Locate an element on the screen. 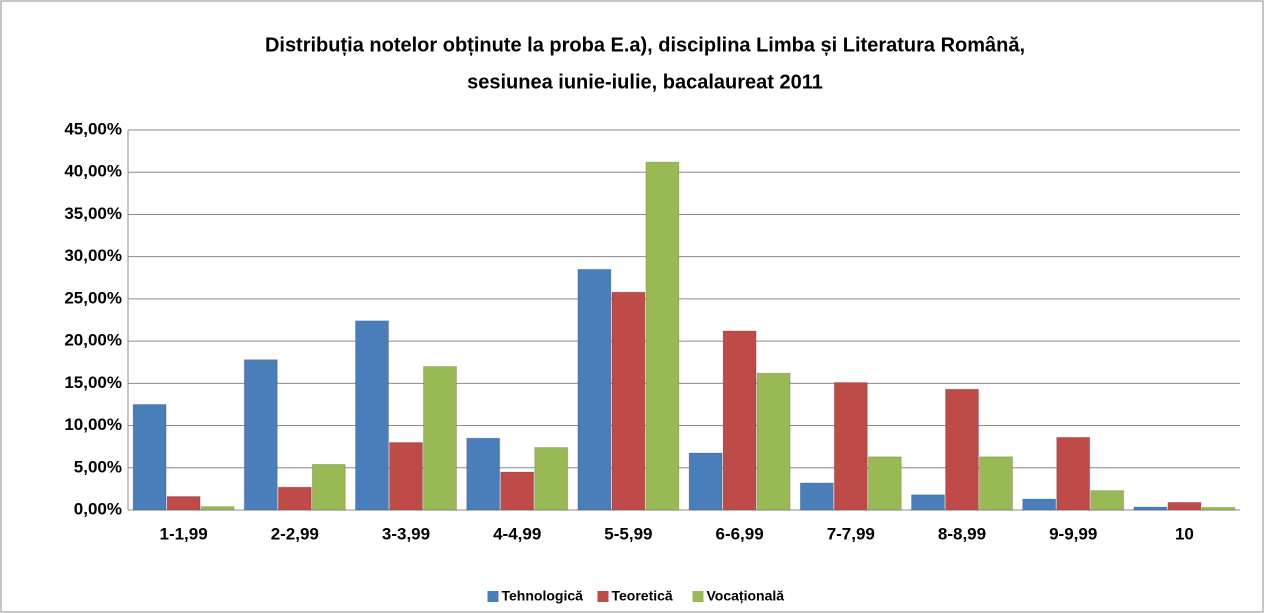 This screenshot has width=1265, height=613. y-tick-label: 45,00% is located at coordinates (93, 128).